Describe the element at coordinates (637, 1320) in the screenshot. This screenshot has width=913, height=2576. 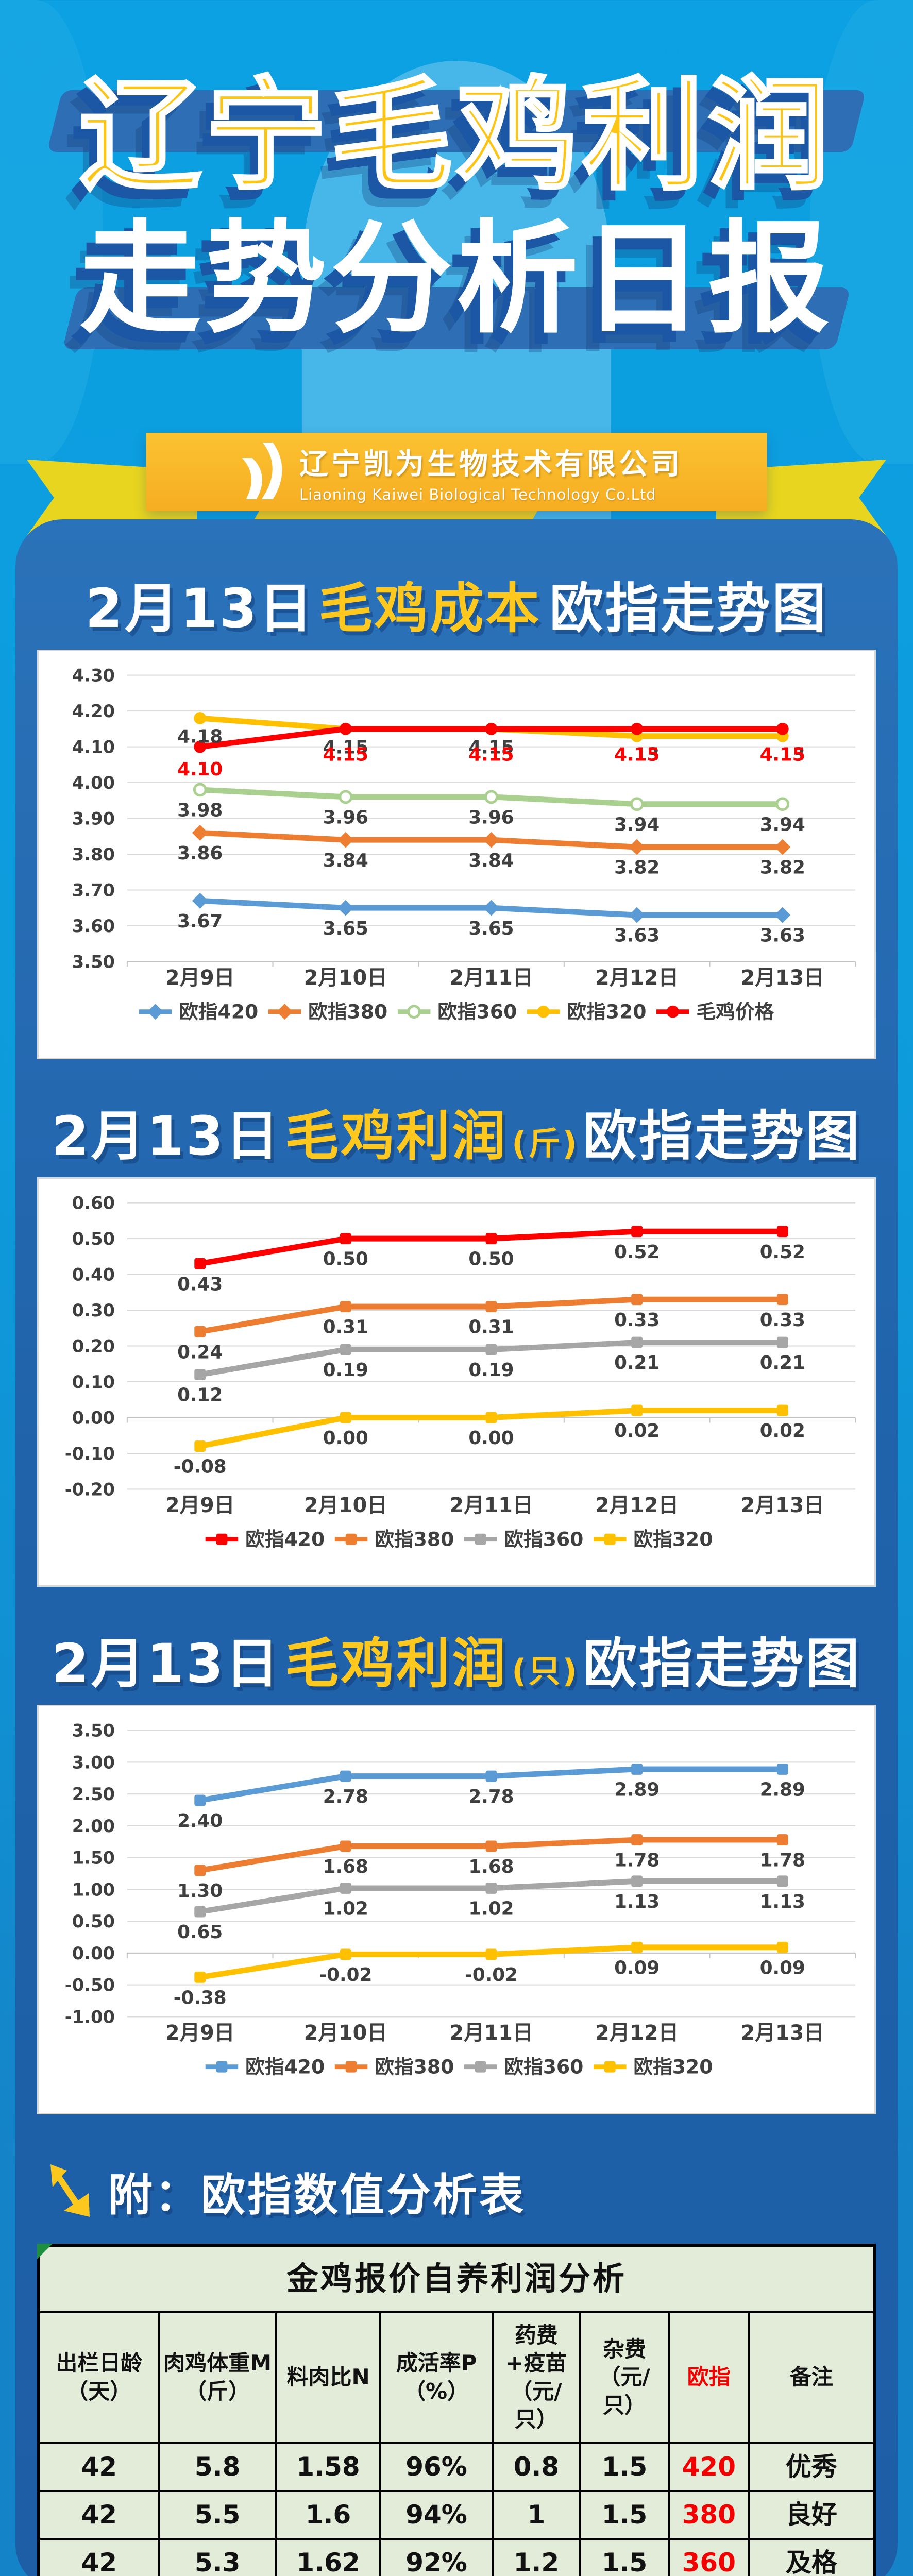
I see `data-label: 0.33` at that location.